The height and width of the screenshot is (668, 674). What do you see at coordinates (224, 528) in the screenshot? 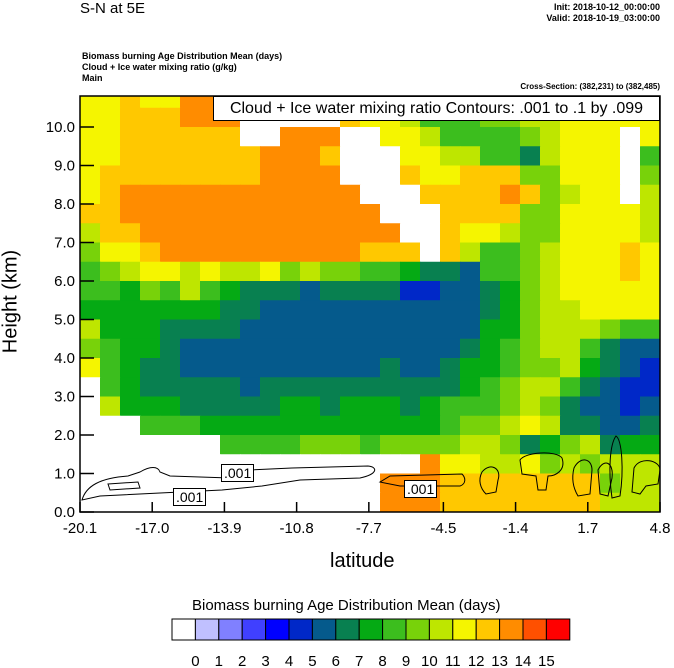
I see `x-tick-label: -13.9` at bounding box center [224, 528].